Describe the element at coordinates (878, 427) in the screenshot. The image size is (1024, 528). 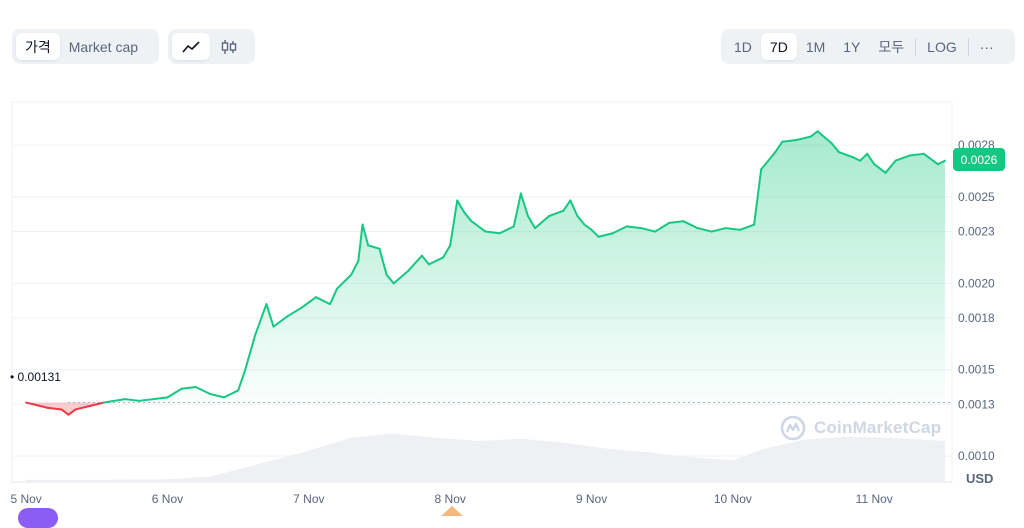
I see `watermark-text: CoinMarketCap` at that location.